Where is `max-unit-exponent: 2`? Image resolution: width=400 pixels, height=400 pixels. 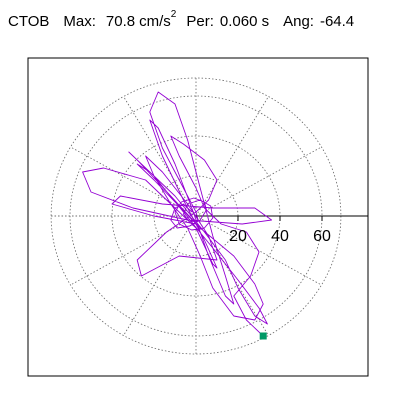
max-unit-exponent: 2 is located at coordinates (173, 14).